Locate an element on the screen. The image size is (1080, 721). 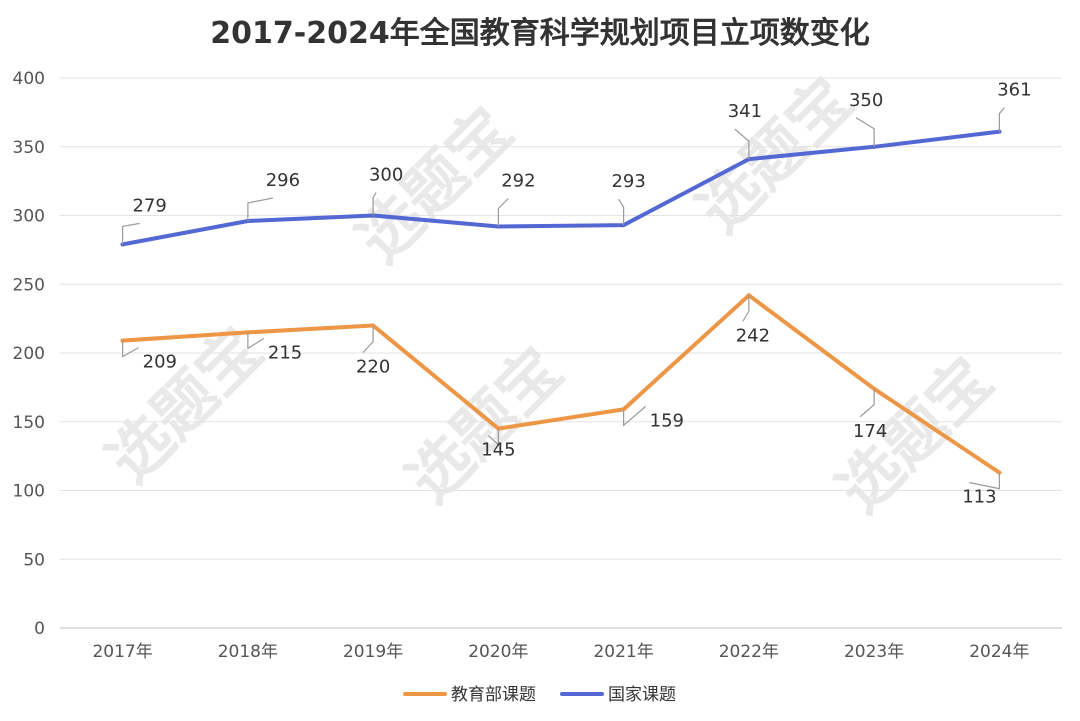
y-tick-label: 150 is located at coordinates (29, 423).